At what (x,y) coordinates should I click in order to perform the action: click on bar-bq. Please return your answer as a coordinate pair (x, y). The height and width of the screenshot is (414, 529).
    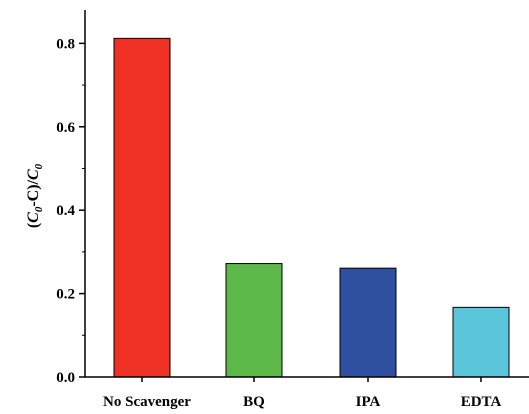
    Looking at the image, I should click on (254, 320).